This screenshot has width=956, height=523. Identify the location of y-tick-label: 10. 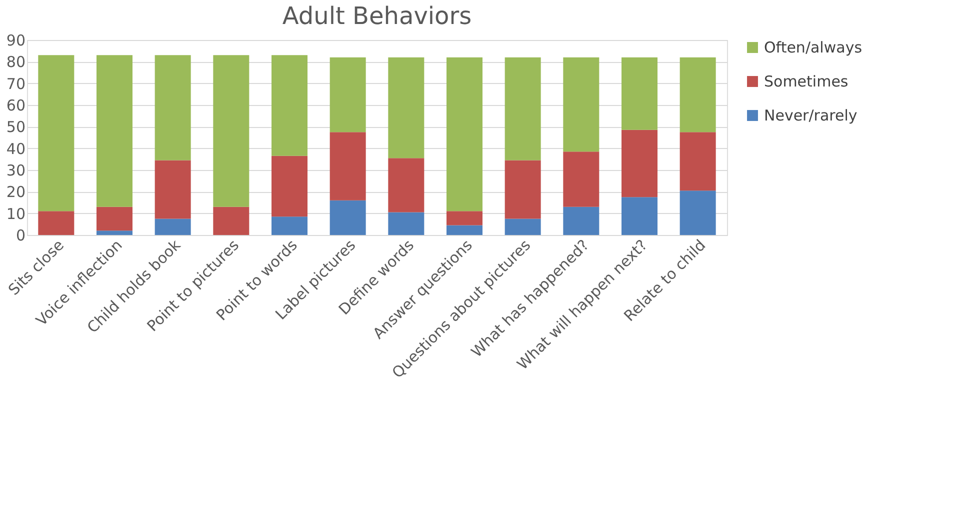
(16, 213).